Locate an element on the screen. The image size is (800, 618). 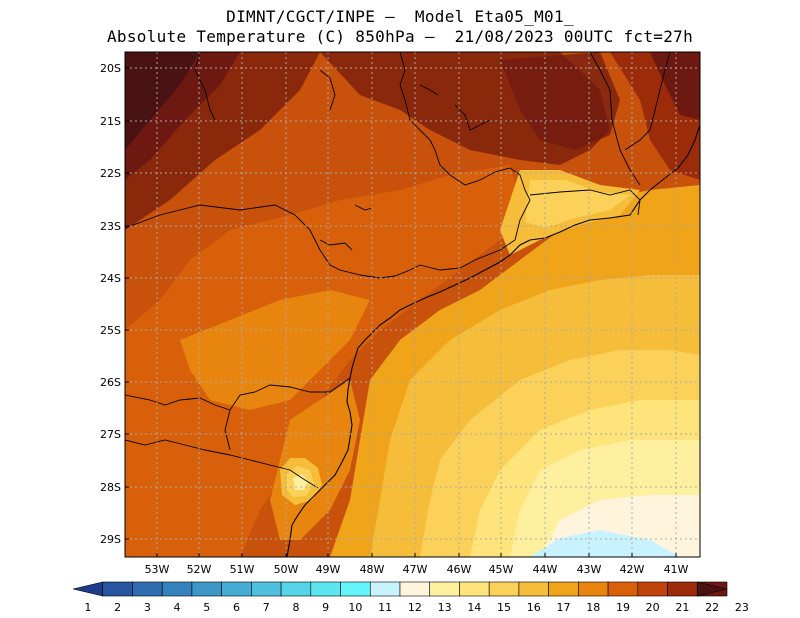
lon-label: 52W is located at coordinates (199, 569).